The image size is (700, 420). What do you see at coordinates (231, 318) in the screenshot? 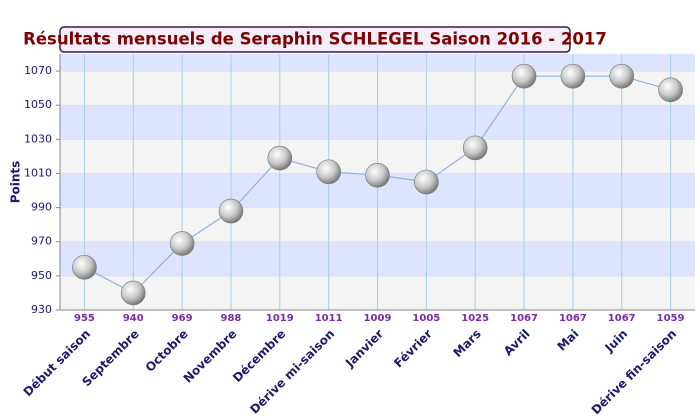
I see `value-label: 988` at bounding box center [231, 318].